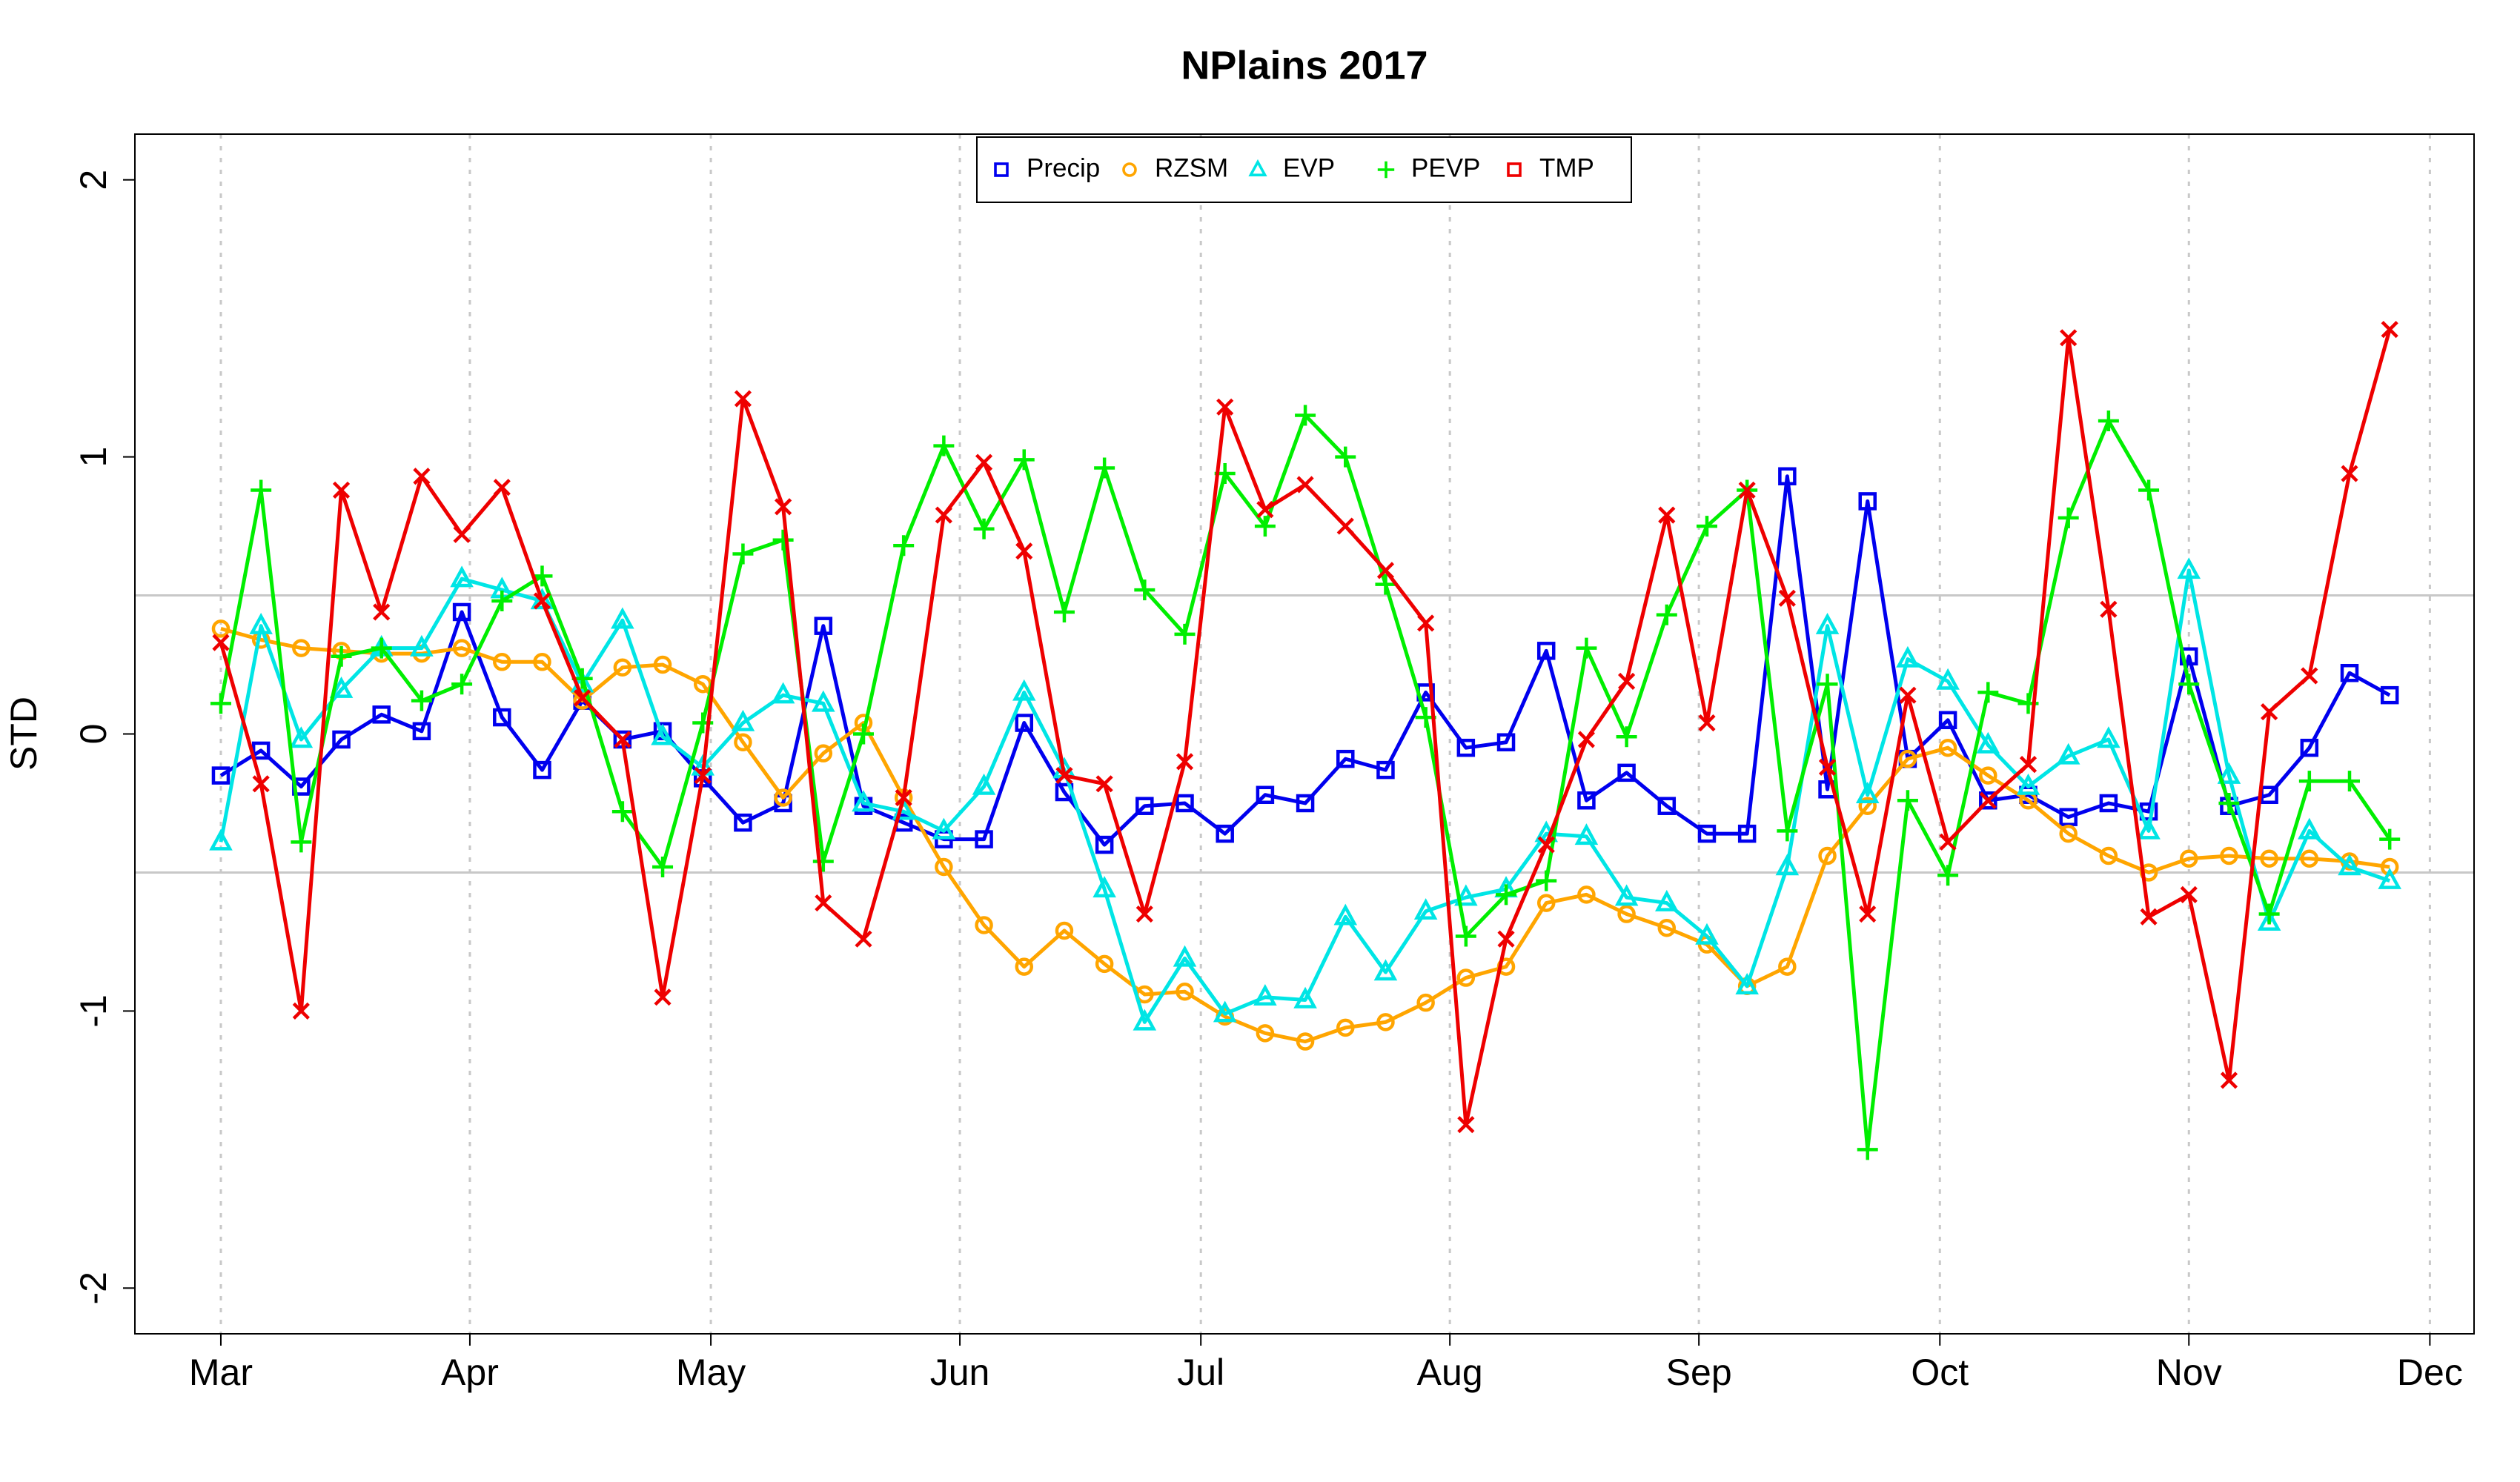  Describe the element at coordinates (1064, 167) in the screenshot. I see `legend-label: Precip` at that location.